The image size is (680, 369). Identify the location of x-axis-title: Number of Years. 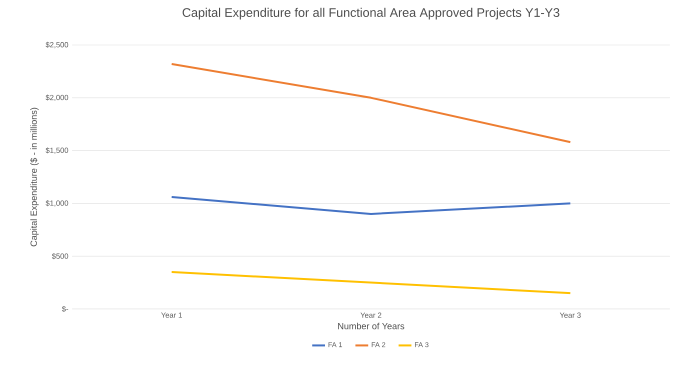
(371, 326).